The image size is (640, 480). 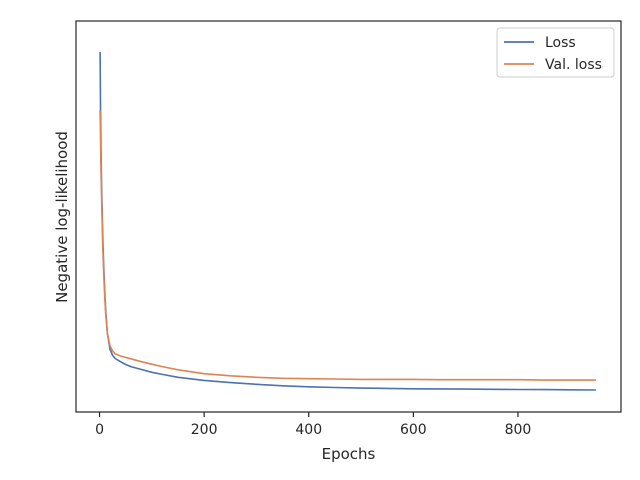 What do you see at coordinates (349, 454) in the screenshot?
I see `x-axis-label: Epochs` at bounding box center [349, 454].